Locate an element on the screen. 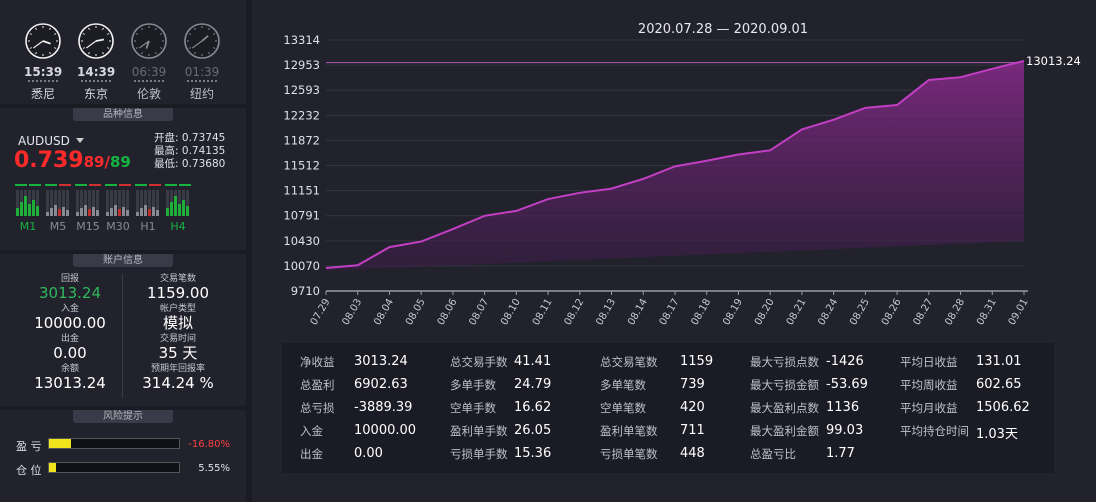 The height and width of the screenshot is (502, 1096). high-label: 最高: is located at coordinates (166, 151).